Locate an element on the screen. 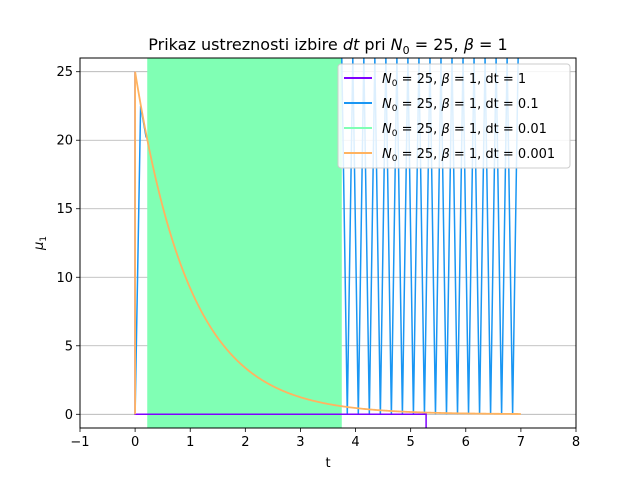  x-tick-label: 4 is located at coordinates (355, 442).